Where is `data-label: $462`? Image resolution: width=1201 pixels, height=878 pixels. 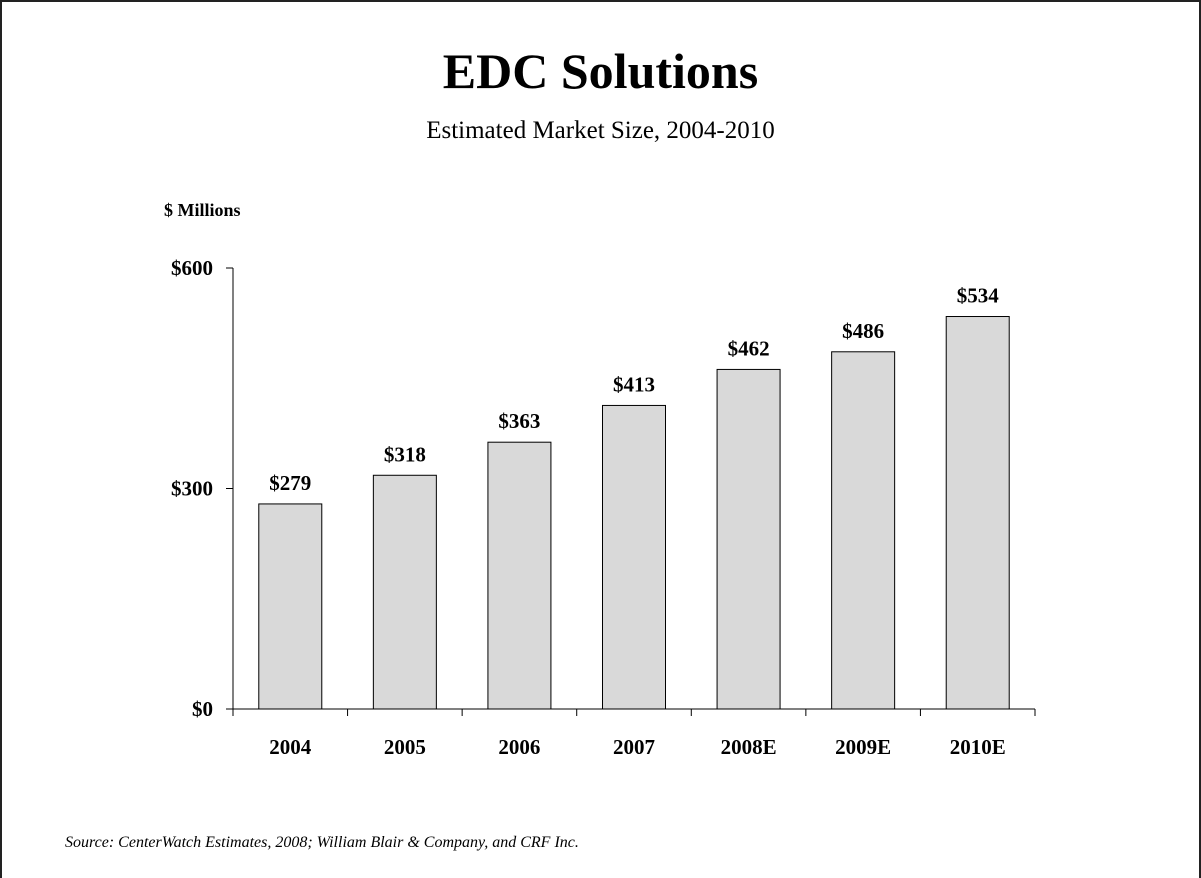 data-label: $462 is located at coordinates (749, 348).